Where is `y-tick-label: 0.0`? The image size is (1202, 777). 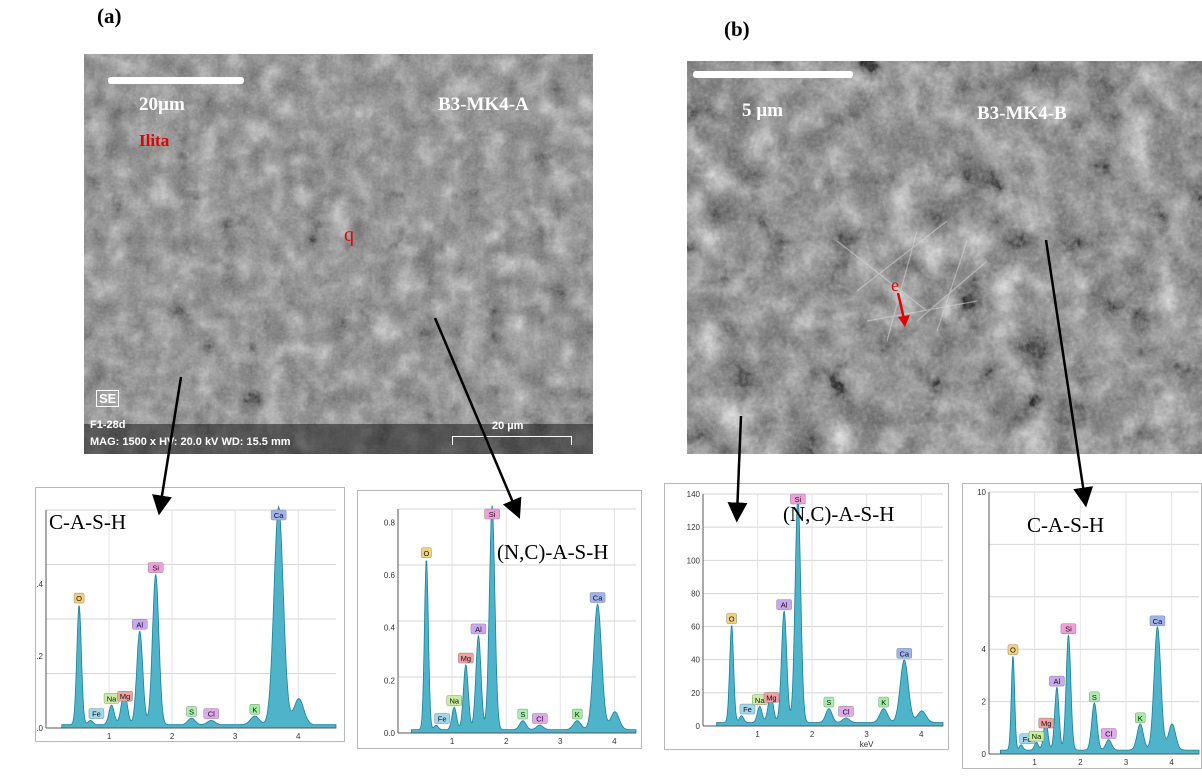
y-tick-label: 0.0 is located at coordinates (40, 728).